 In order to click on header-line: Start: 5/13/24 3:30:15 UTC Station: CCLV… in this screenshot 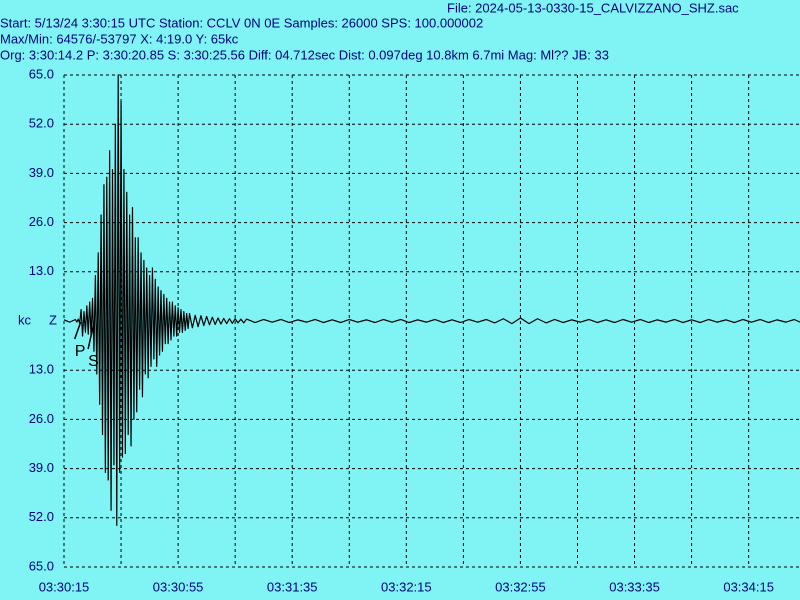, I will do `click(241, 22)`.